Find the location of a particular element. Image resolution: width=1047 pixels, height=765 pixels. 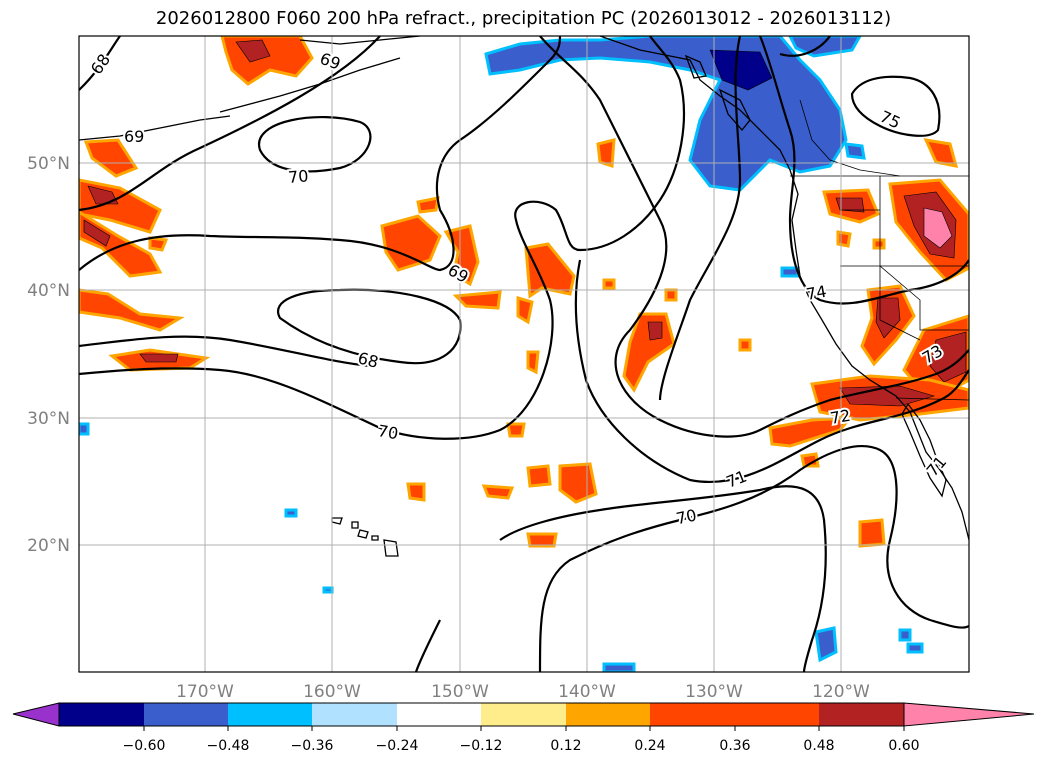

colorbar-extend-low is located at coordinates (36, 714).